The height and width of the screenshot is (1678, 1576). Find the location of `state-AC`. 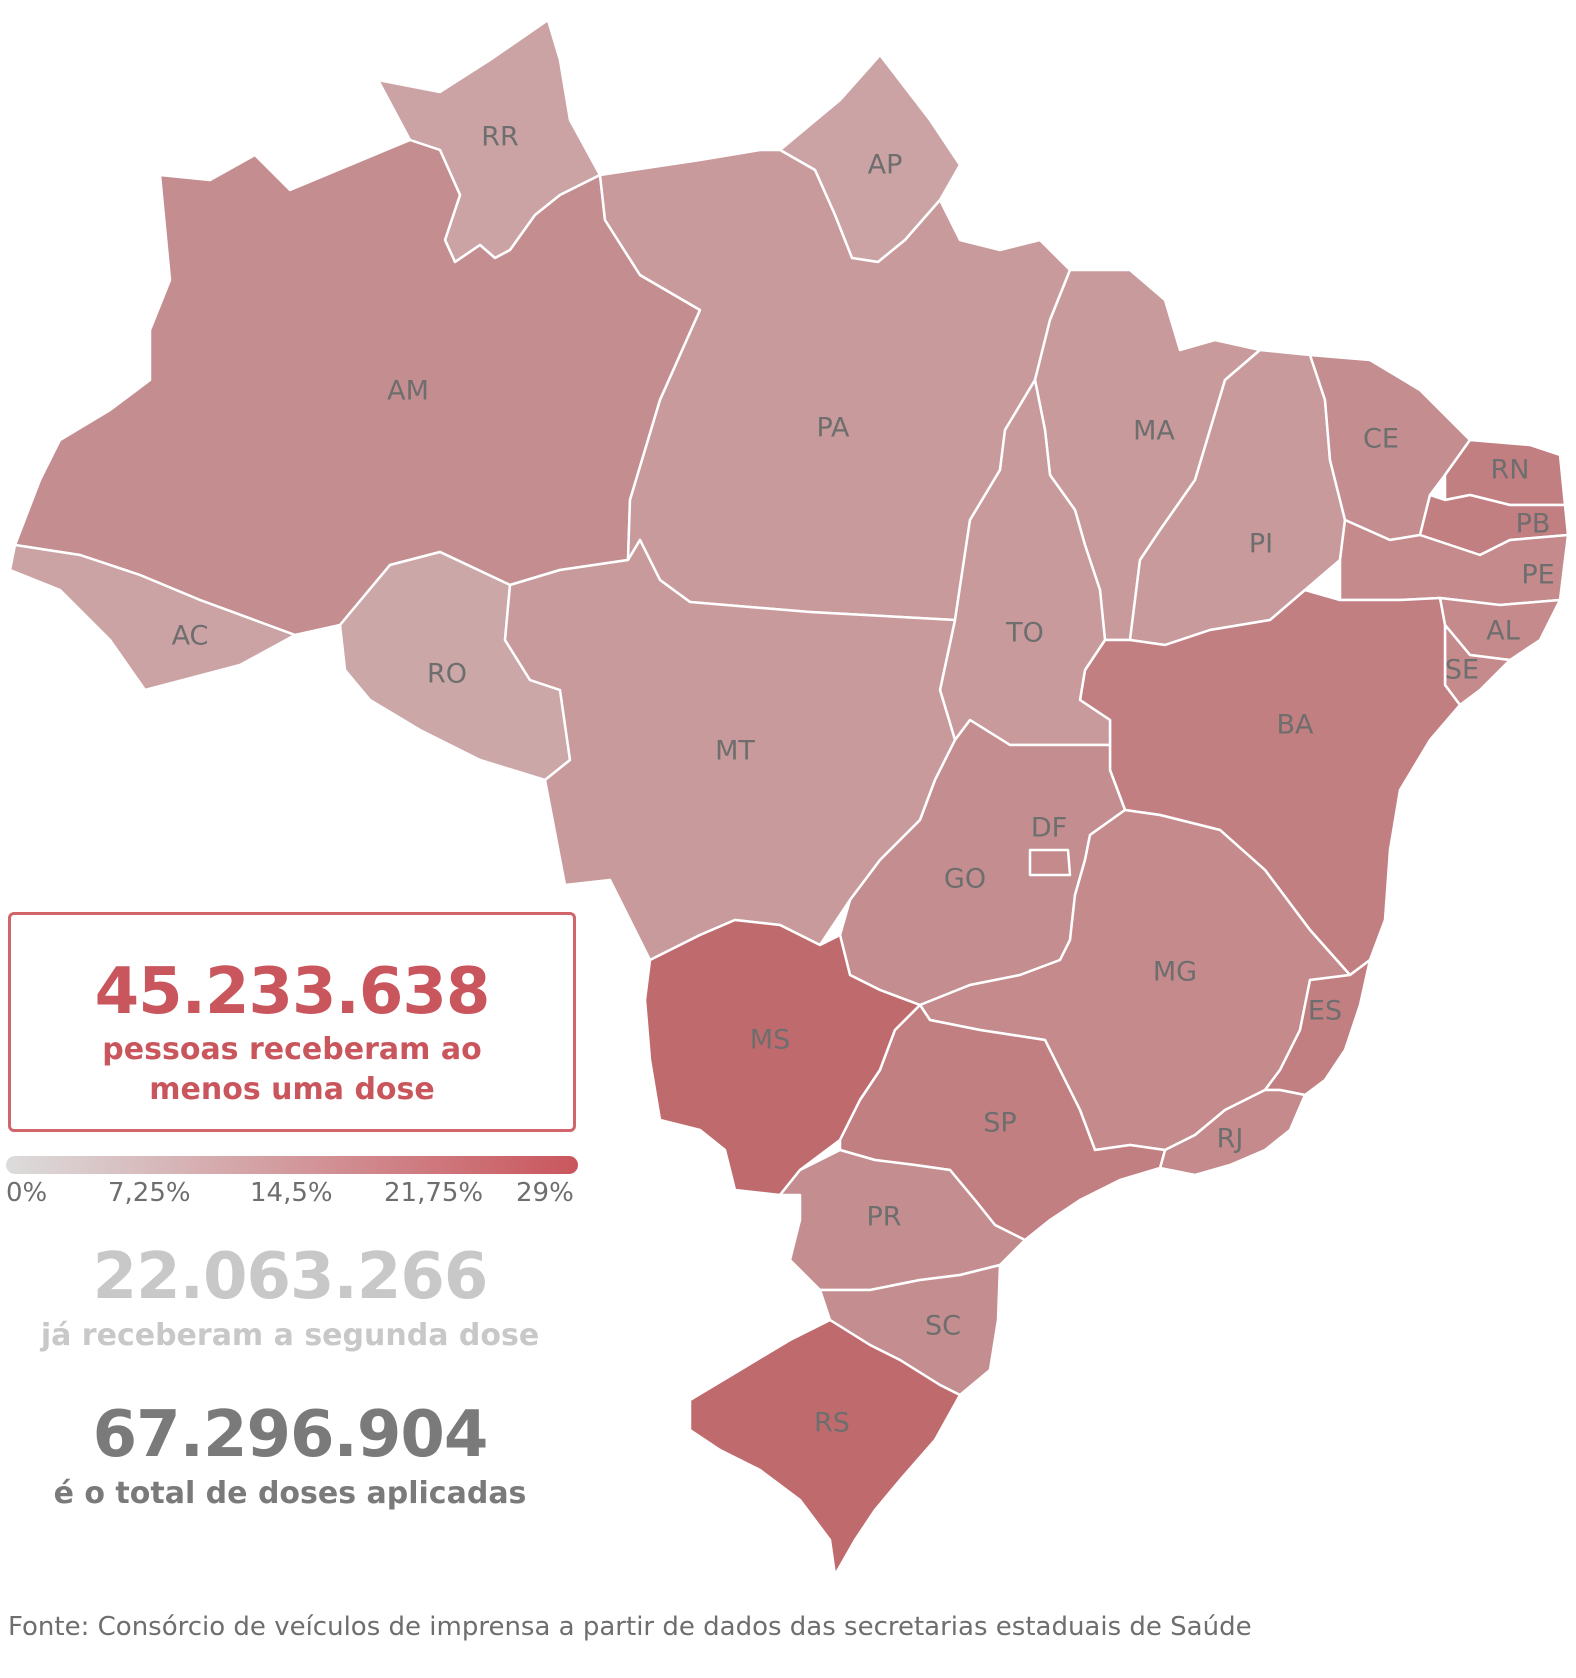

state-AC is located at coordinates (152, 617).